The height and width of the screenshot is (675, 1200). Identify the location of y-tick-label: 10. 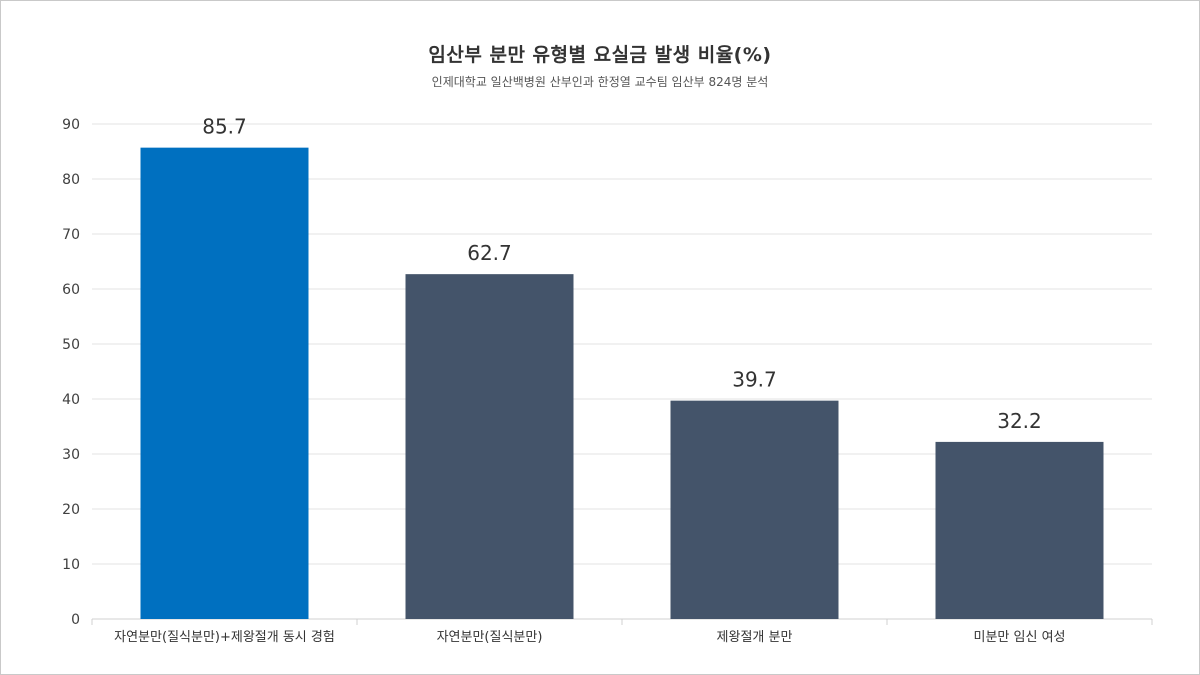
(71, 565).